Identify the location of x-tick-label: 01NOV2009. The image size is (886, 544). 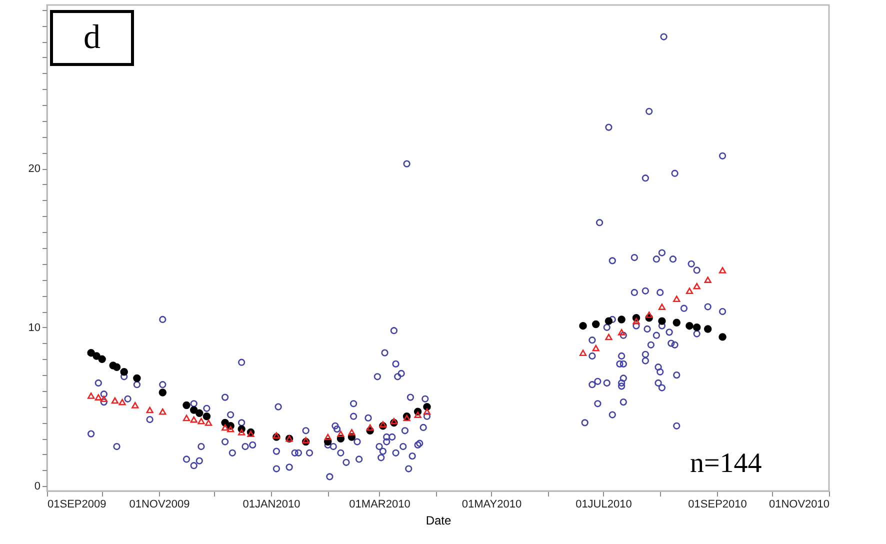
(159, 504).